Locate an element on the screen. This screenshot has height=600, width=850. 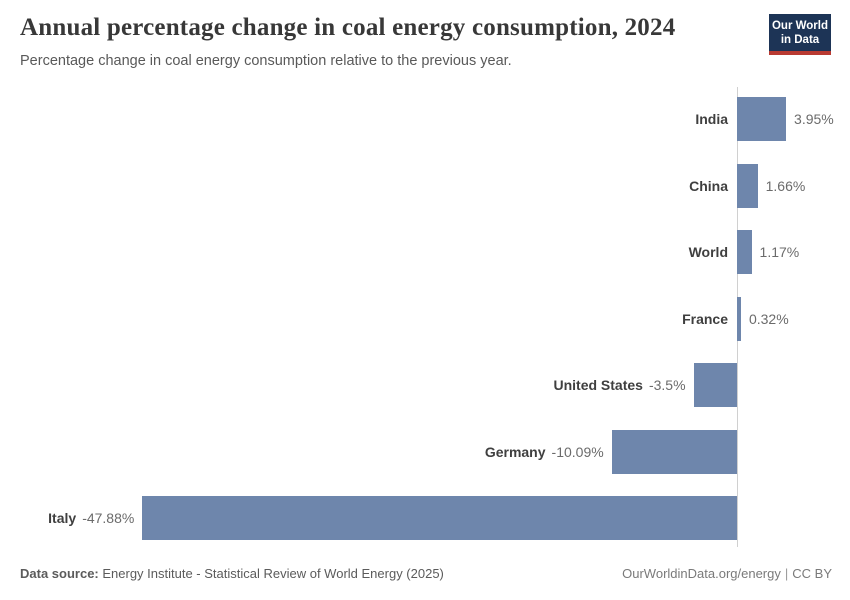
bar-united-states is located at coordinates (715, 385).